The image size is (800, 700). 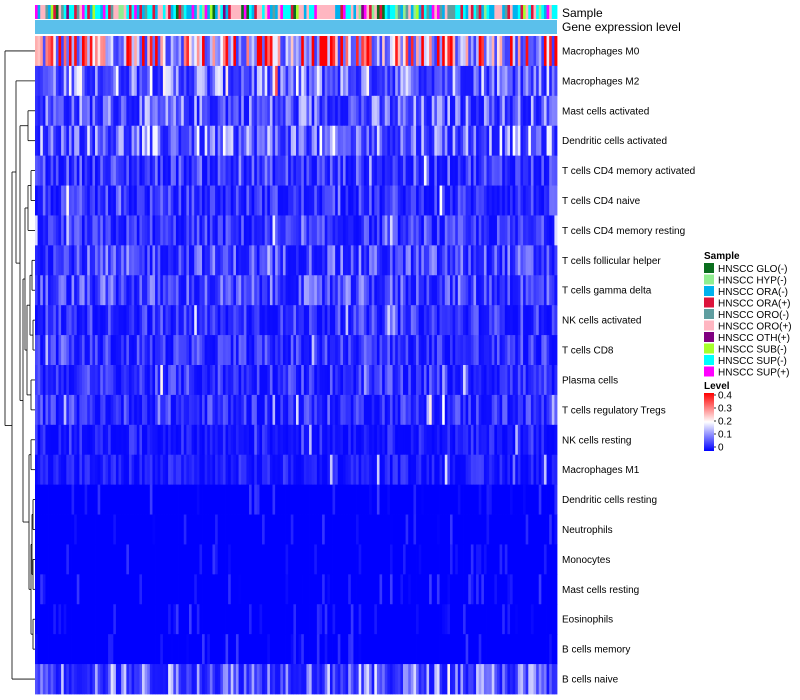 I want to click on annotation-label-sample: Sample, so click(x=582, y=13).